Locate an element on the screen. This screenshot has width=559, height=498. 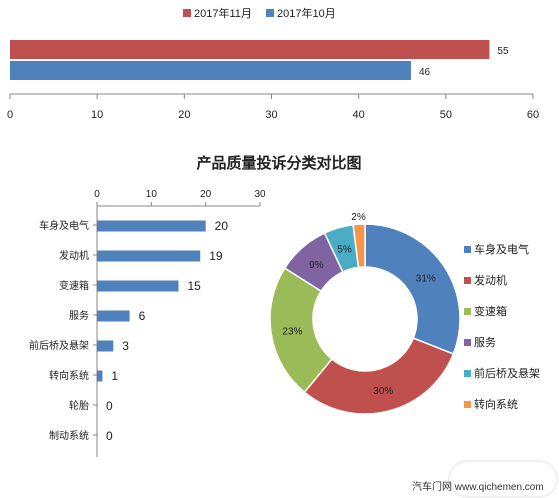
source-footer: 汽车门网 www.qichemen.com is located at coordinates (478, 487).